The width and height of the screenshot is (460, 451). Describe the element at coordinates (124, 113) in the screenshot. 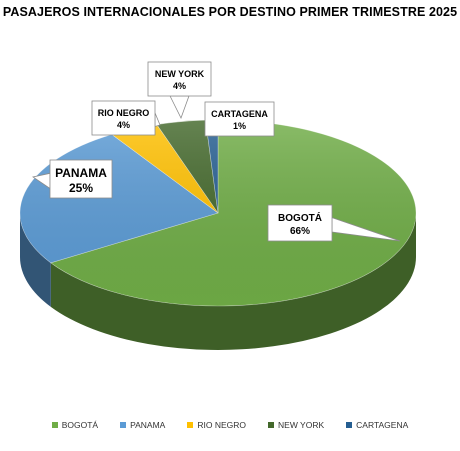

I see `data-label-category-rio-negro: RIO NEGRO` at that location.